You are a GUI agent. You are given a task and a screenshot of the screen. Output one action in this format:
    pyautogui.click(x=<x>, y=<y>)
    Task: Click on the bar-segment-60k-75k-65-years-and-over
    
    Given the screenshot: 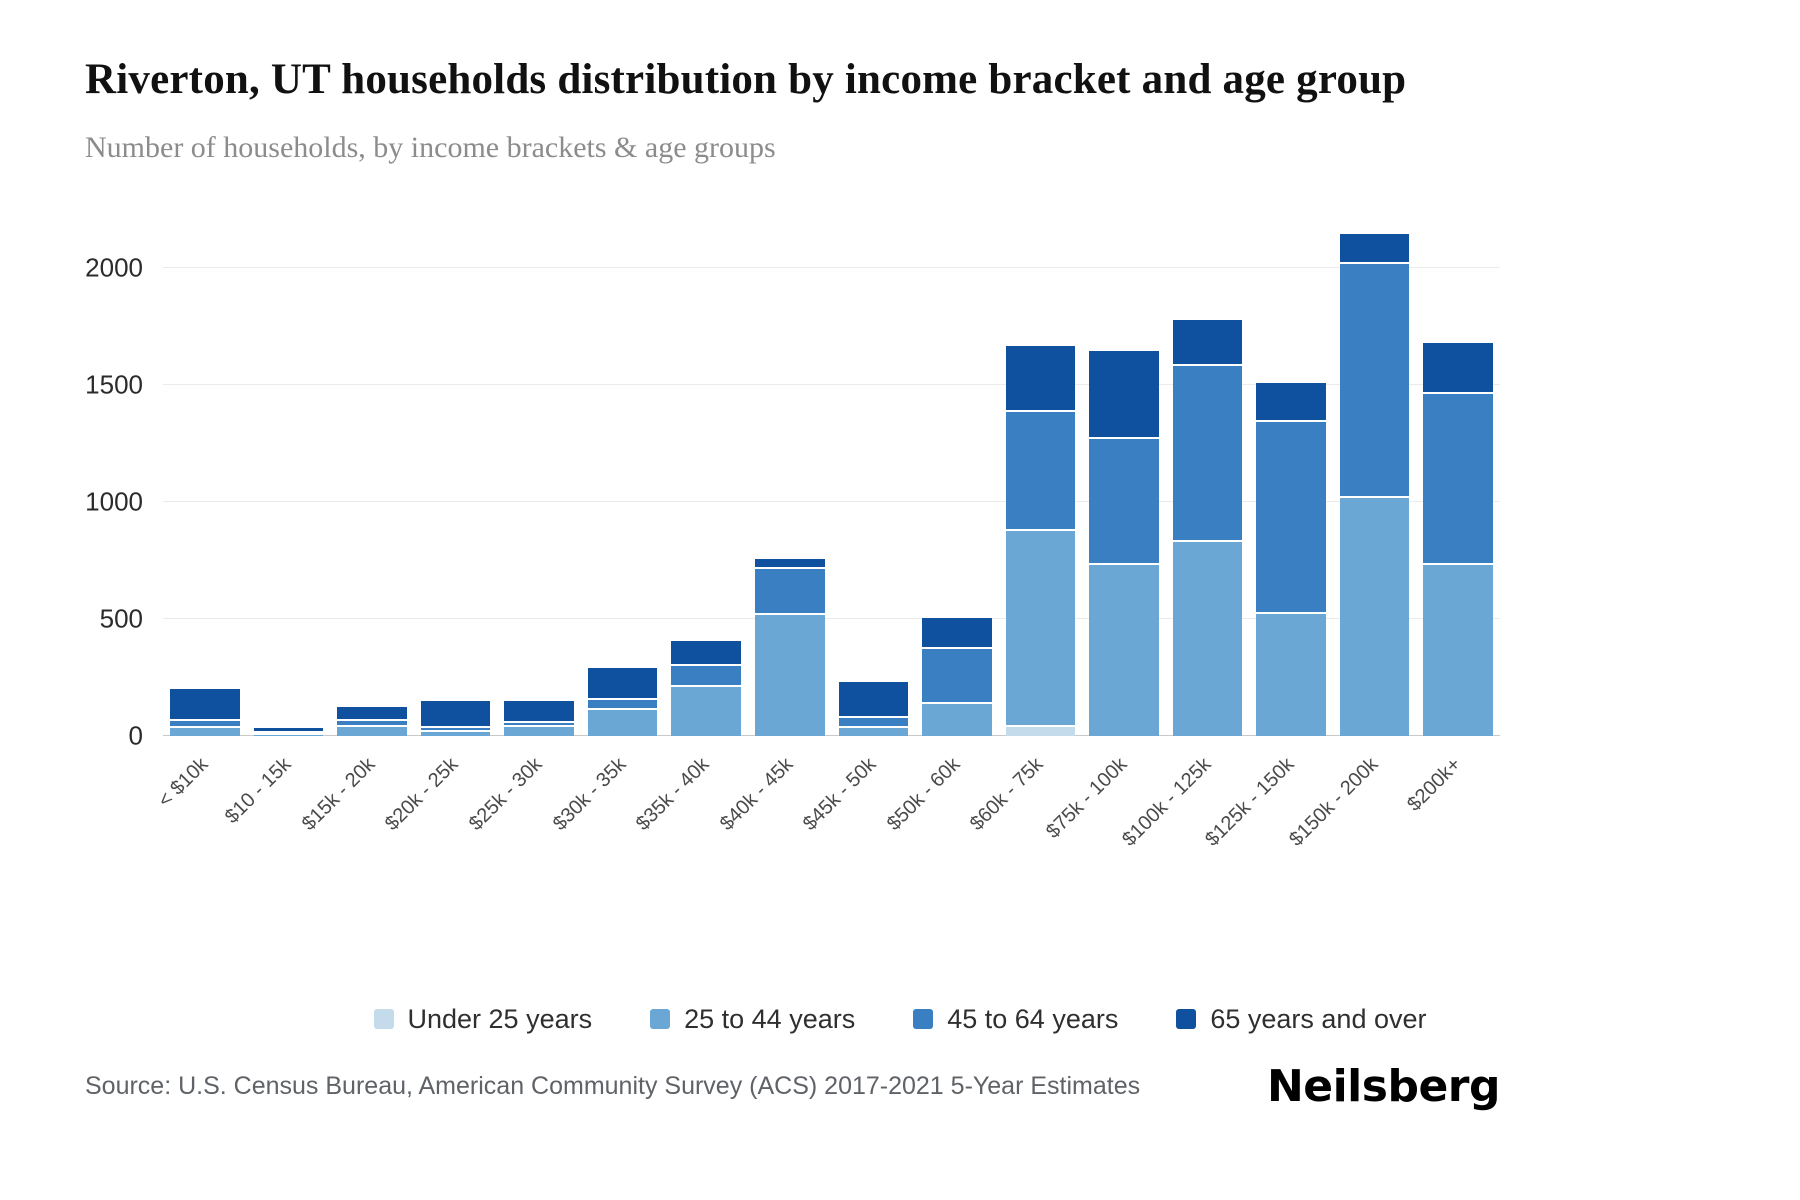 What is the action you would take?
    pyautogui.click(x=1040, y=378)
    